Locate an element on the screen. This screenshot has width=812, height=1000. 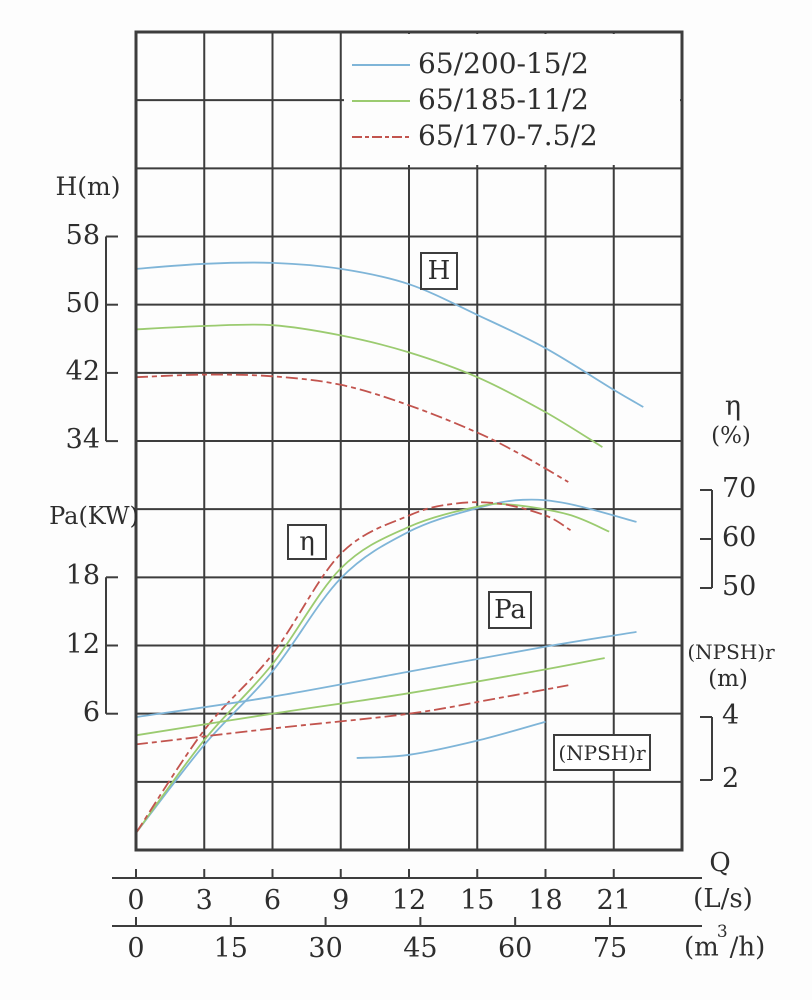
legend: 65/200-15/2 65/185-11/2 65/170-7.5/2 is located at coordinates (512, 100).